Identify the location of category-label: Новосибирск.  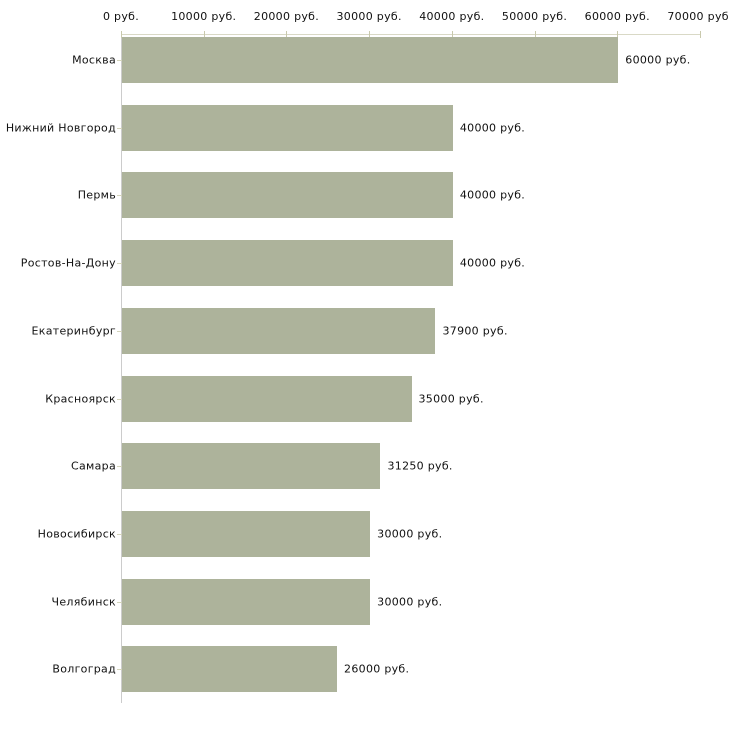
(76, 534).